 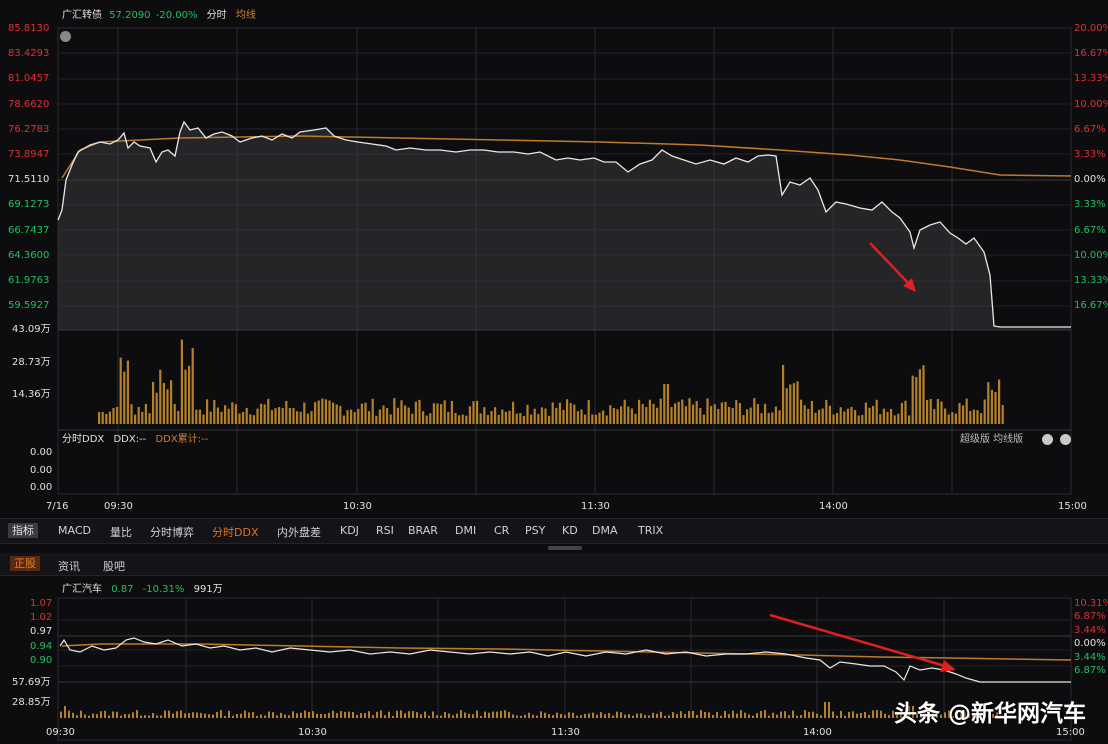 I want to click on close-panel-icon, so click(x=1065, y=439).